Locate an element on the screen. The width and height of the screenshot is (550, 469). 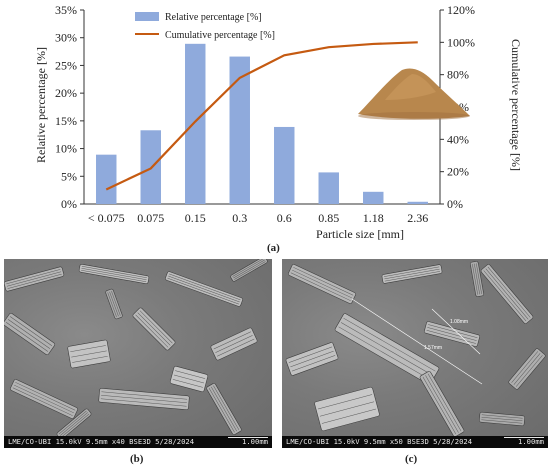
y-right-tick-label: 20% is located at coordinates (458, 172).